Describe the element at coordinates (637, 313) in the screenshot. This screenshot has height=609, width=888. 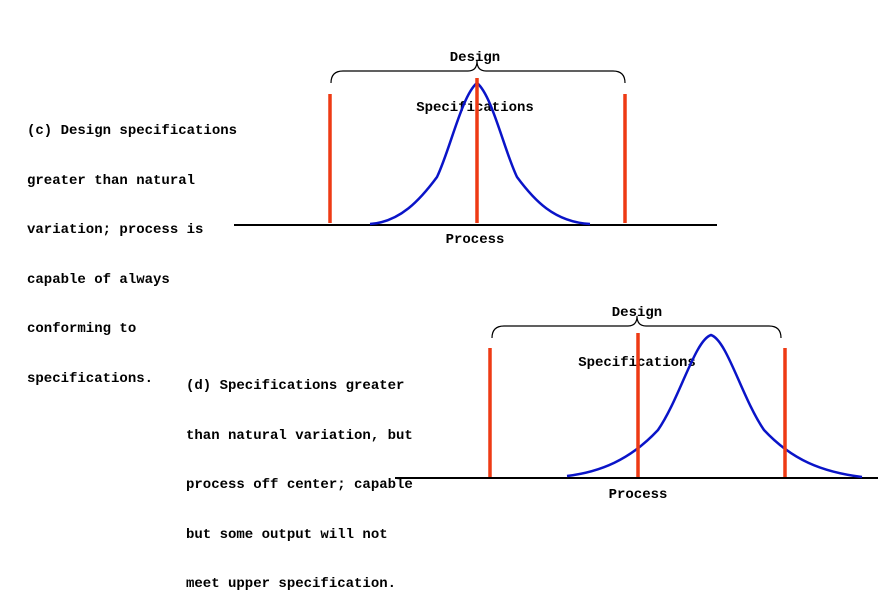
I see `panel-d-spec-title-line1: Design` at that location.